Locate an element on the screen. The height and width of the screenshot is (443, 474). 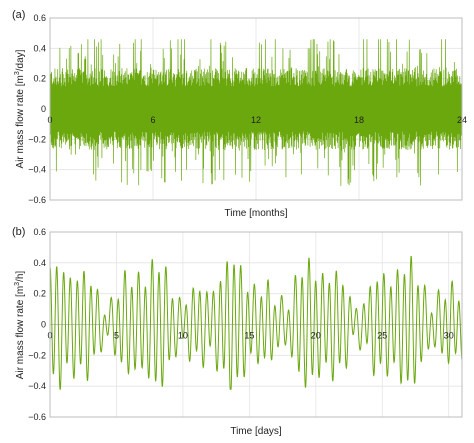
y-tick-label-a: −0.6 is located at coordinates (37, 200).